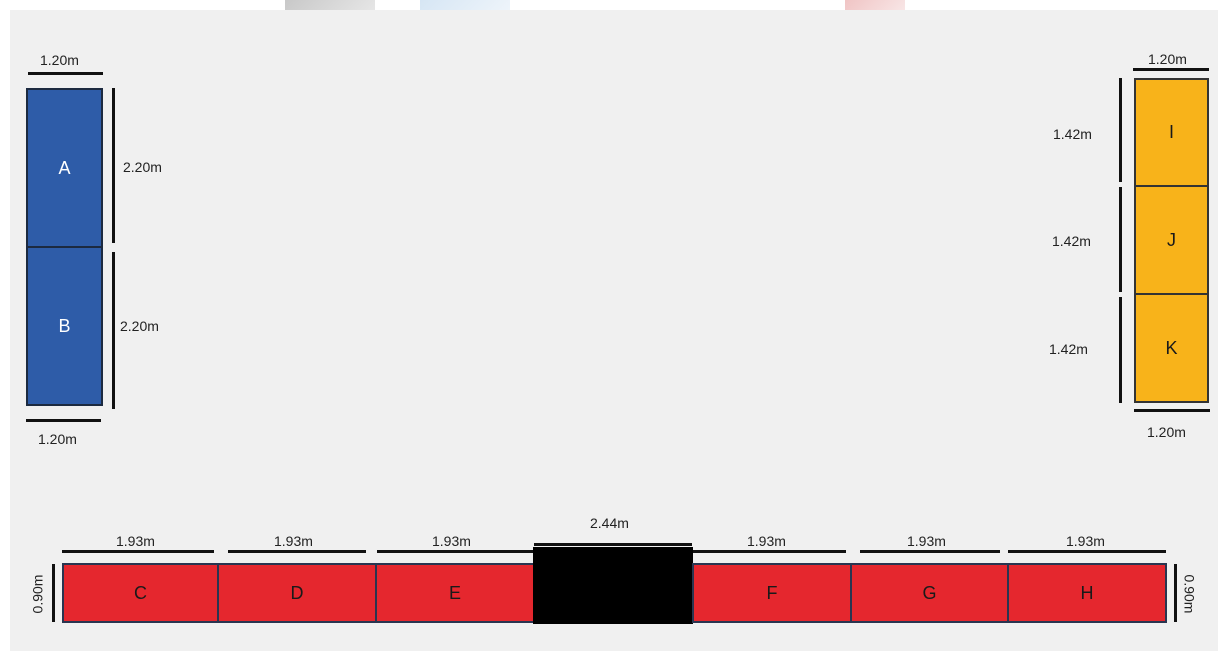 The image size is (1218, 651). What do you see at coordinates (113, 330) in the screenshot?
I see `block-b-height-line` at bounding box center [113, 330].